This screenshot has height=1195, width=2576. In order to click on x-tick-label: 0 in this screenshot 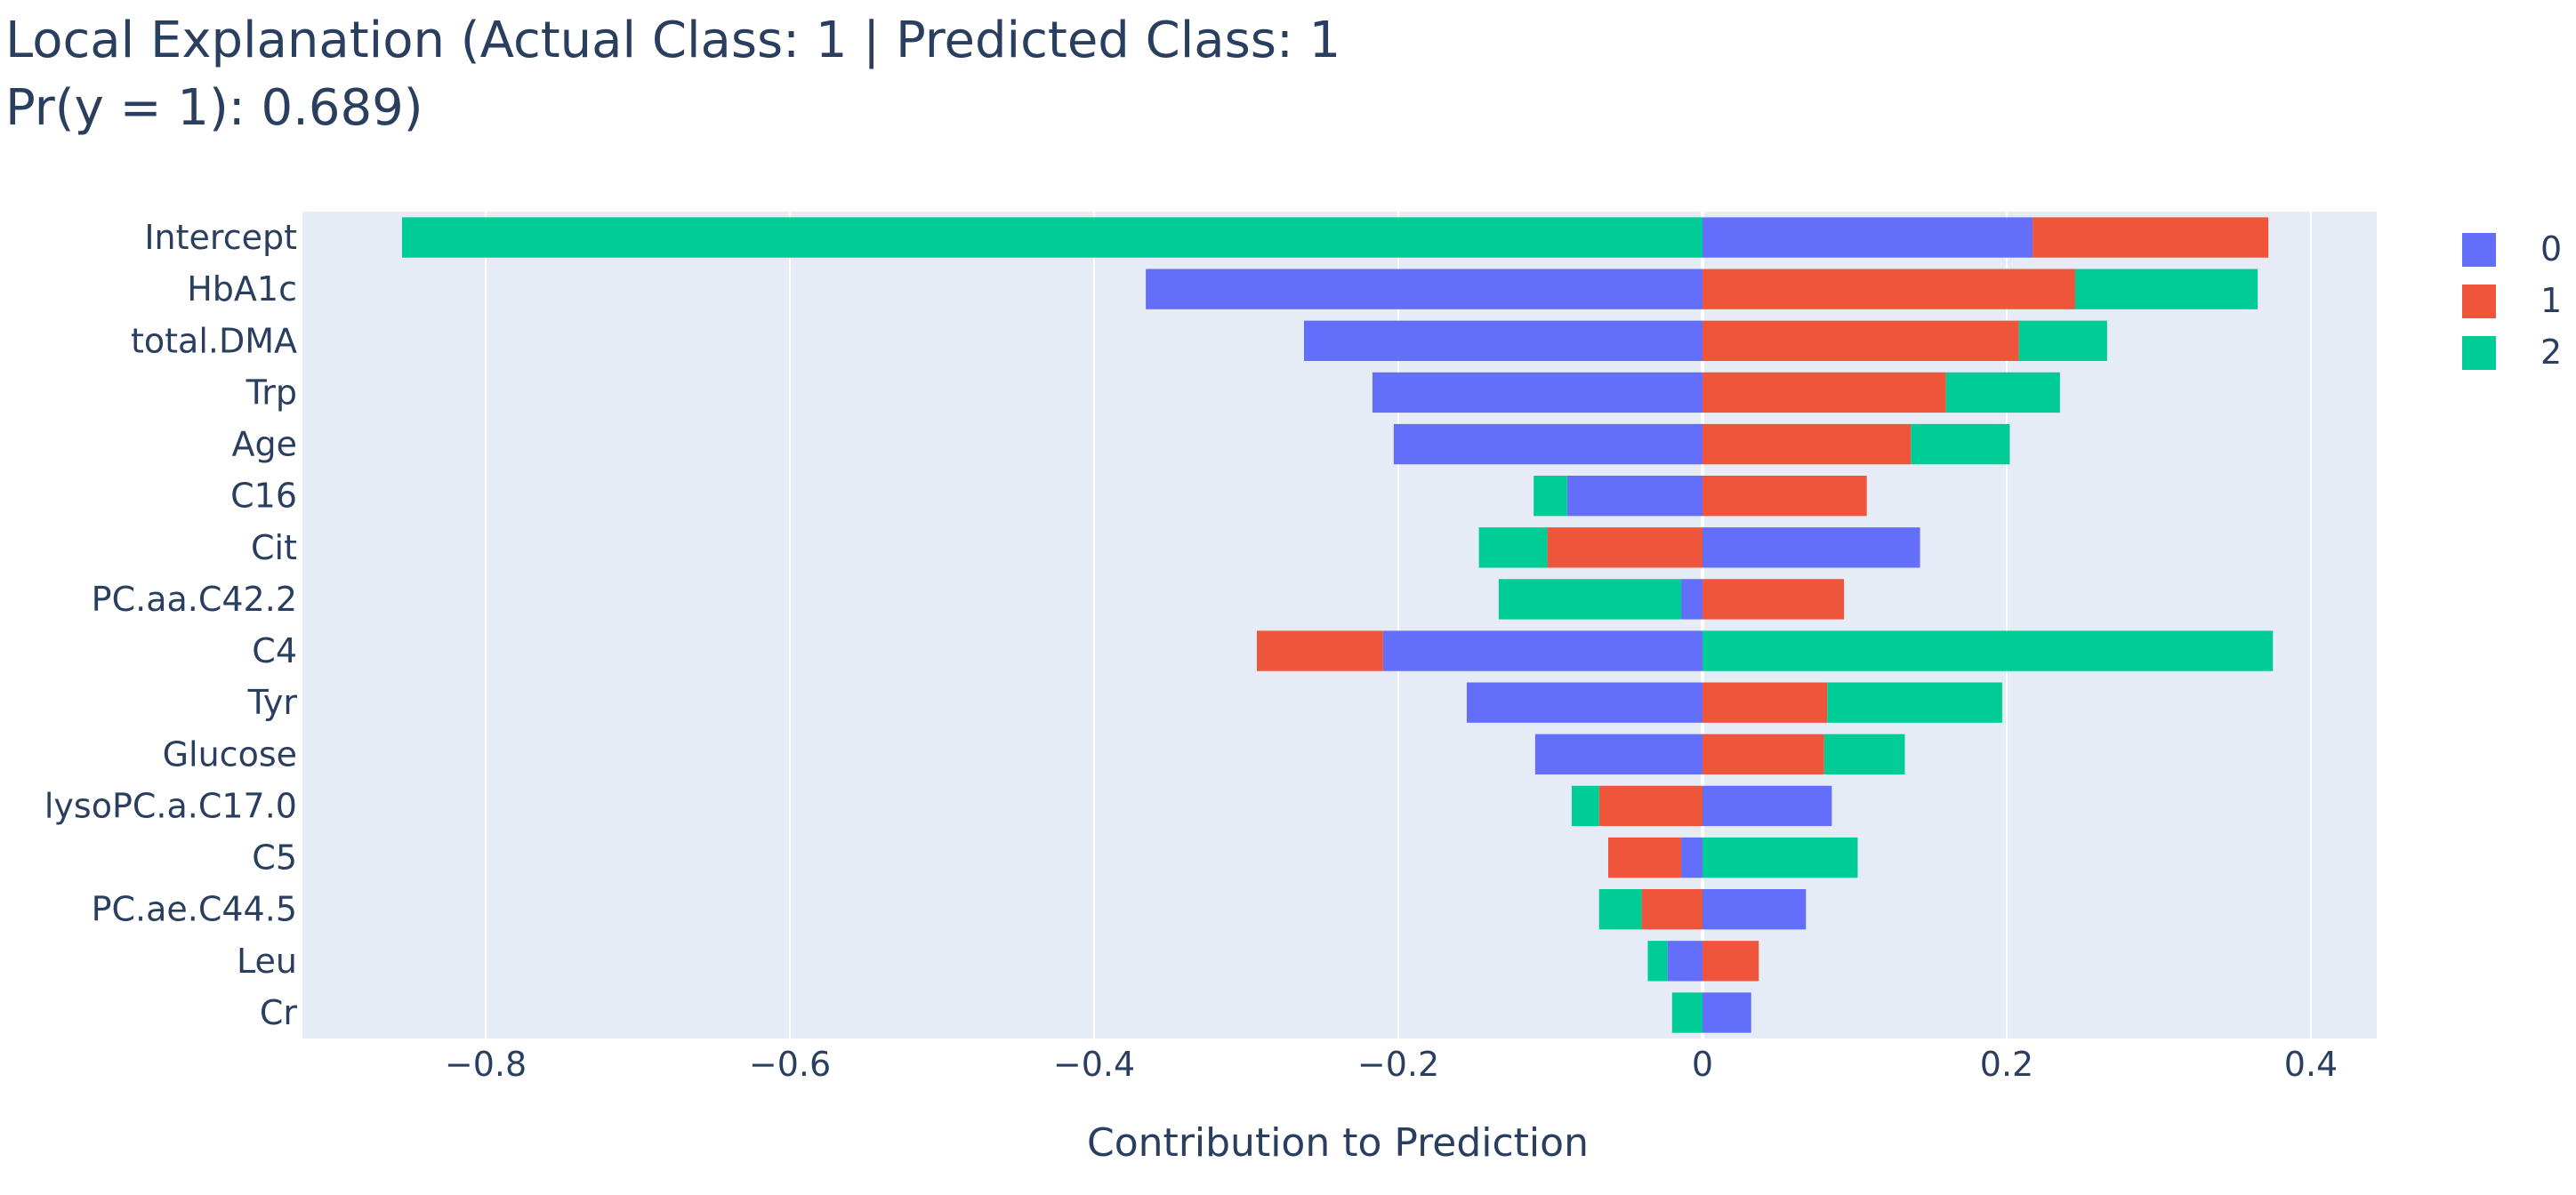, I will do `click(1702, 1065)`.